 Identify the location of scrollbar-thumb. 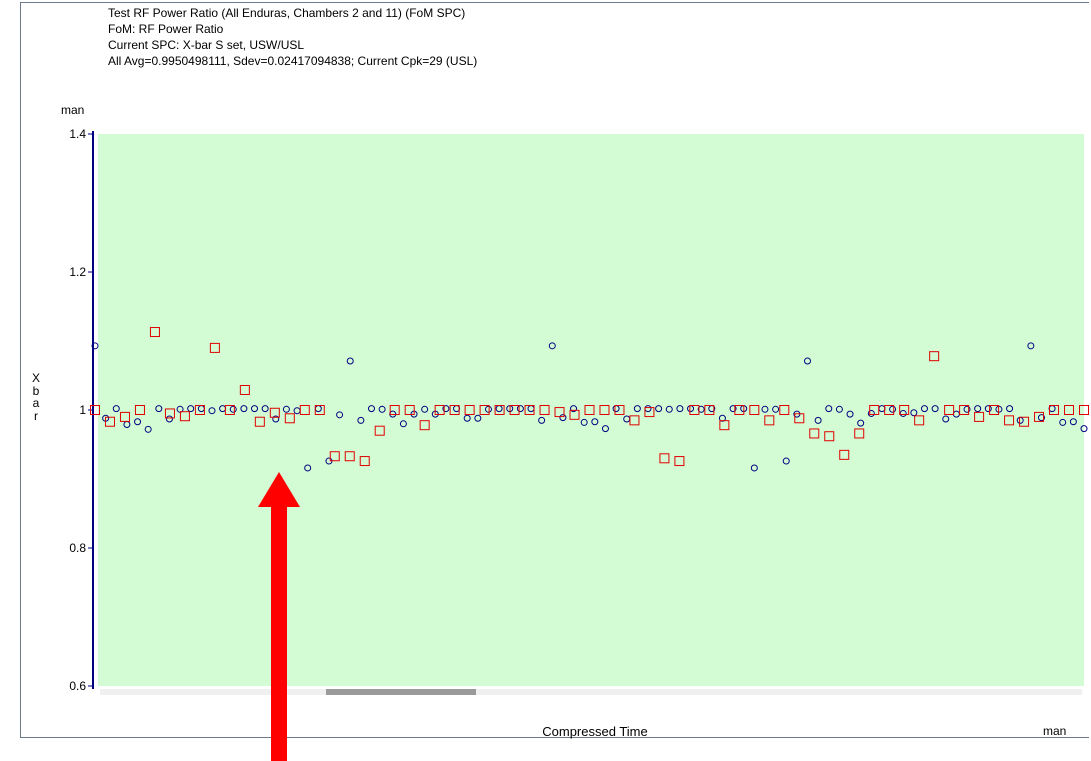
(401, 692).